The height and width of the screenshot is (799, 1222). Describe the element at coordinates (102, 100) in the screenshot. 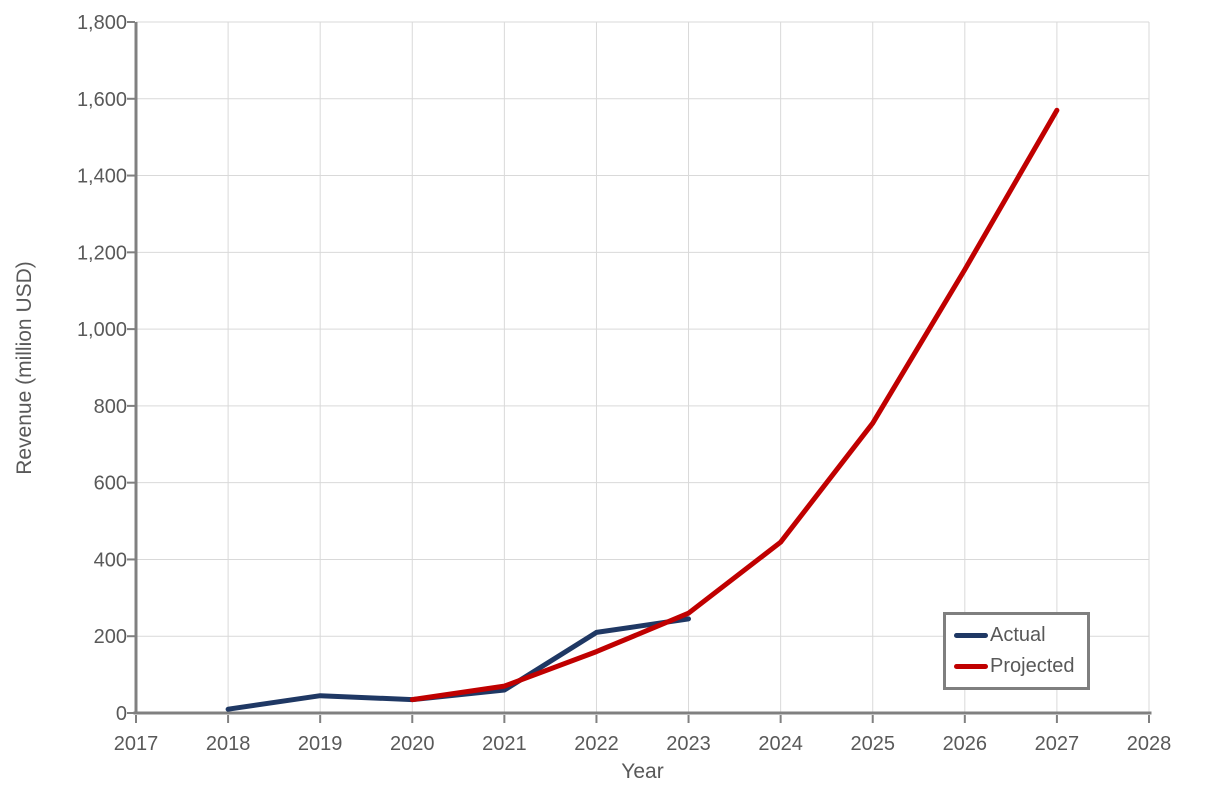

I see `y-tick-label: 1,600` at that location.